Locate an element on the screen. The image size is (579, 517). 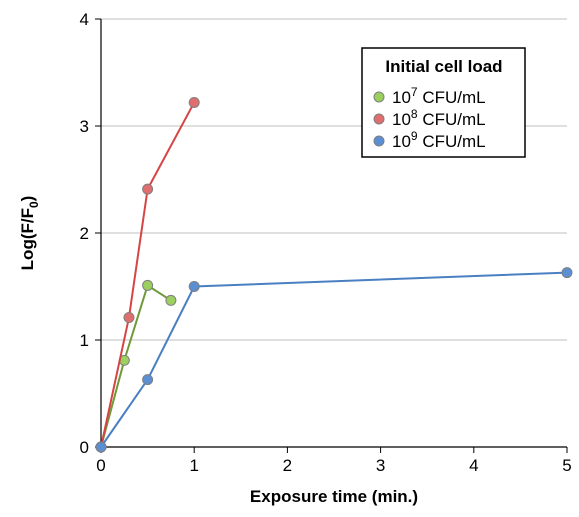
x-tick-label: 0 is located at coordinates (100, 465).